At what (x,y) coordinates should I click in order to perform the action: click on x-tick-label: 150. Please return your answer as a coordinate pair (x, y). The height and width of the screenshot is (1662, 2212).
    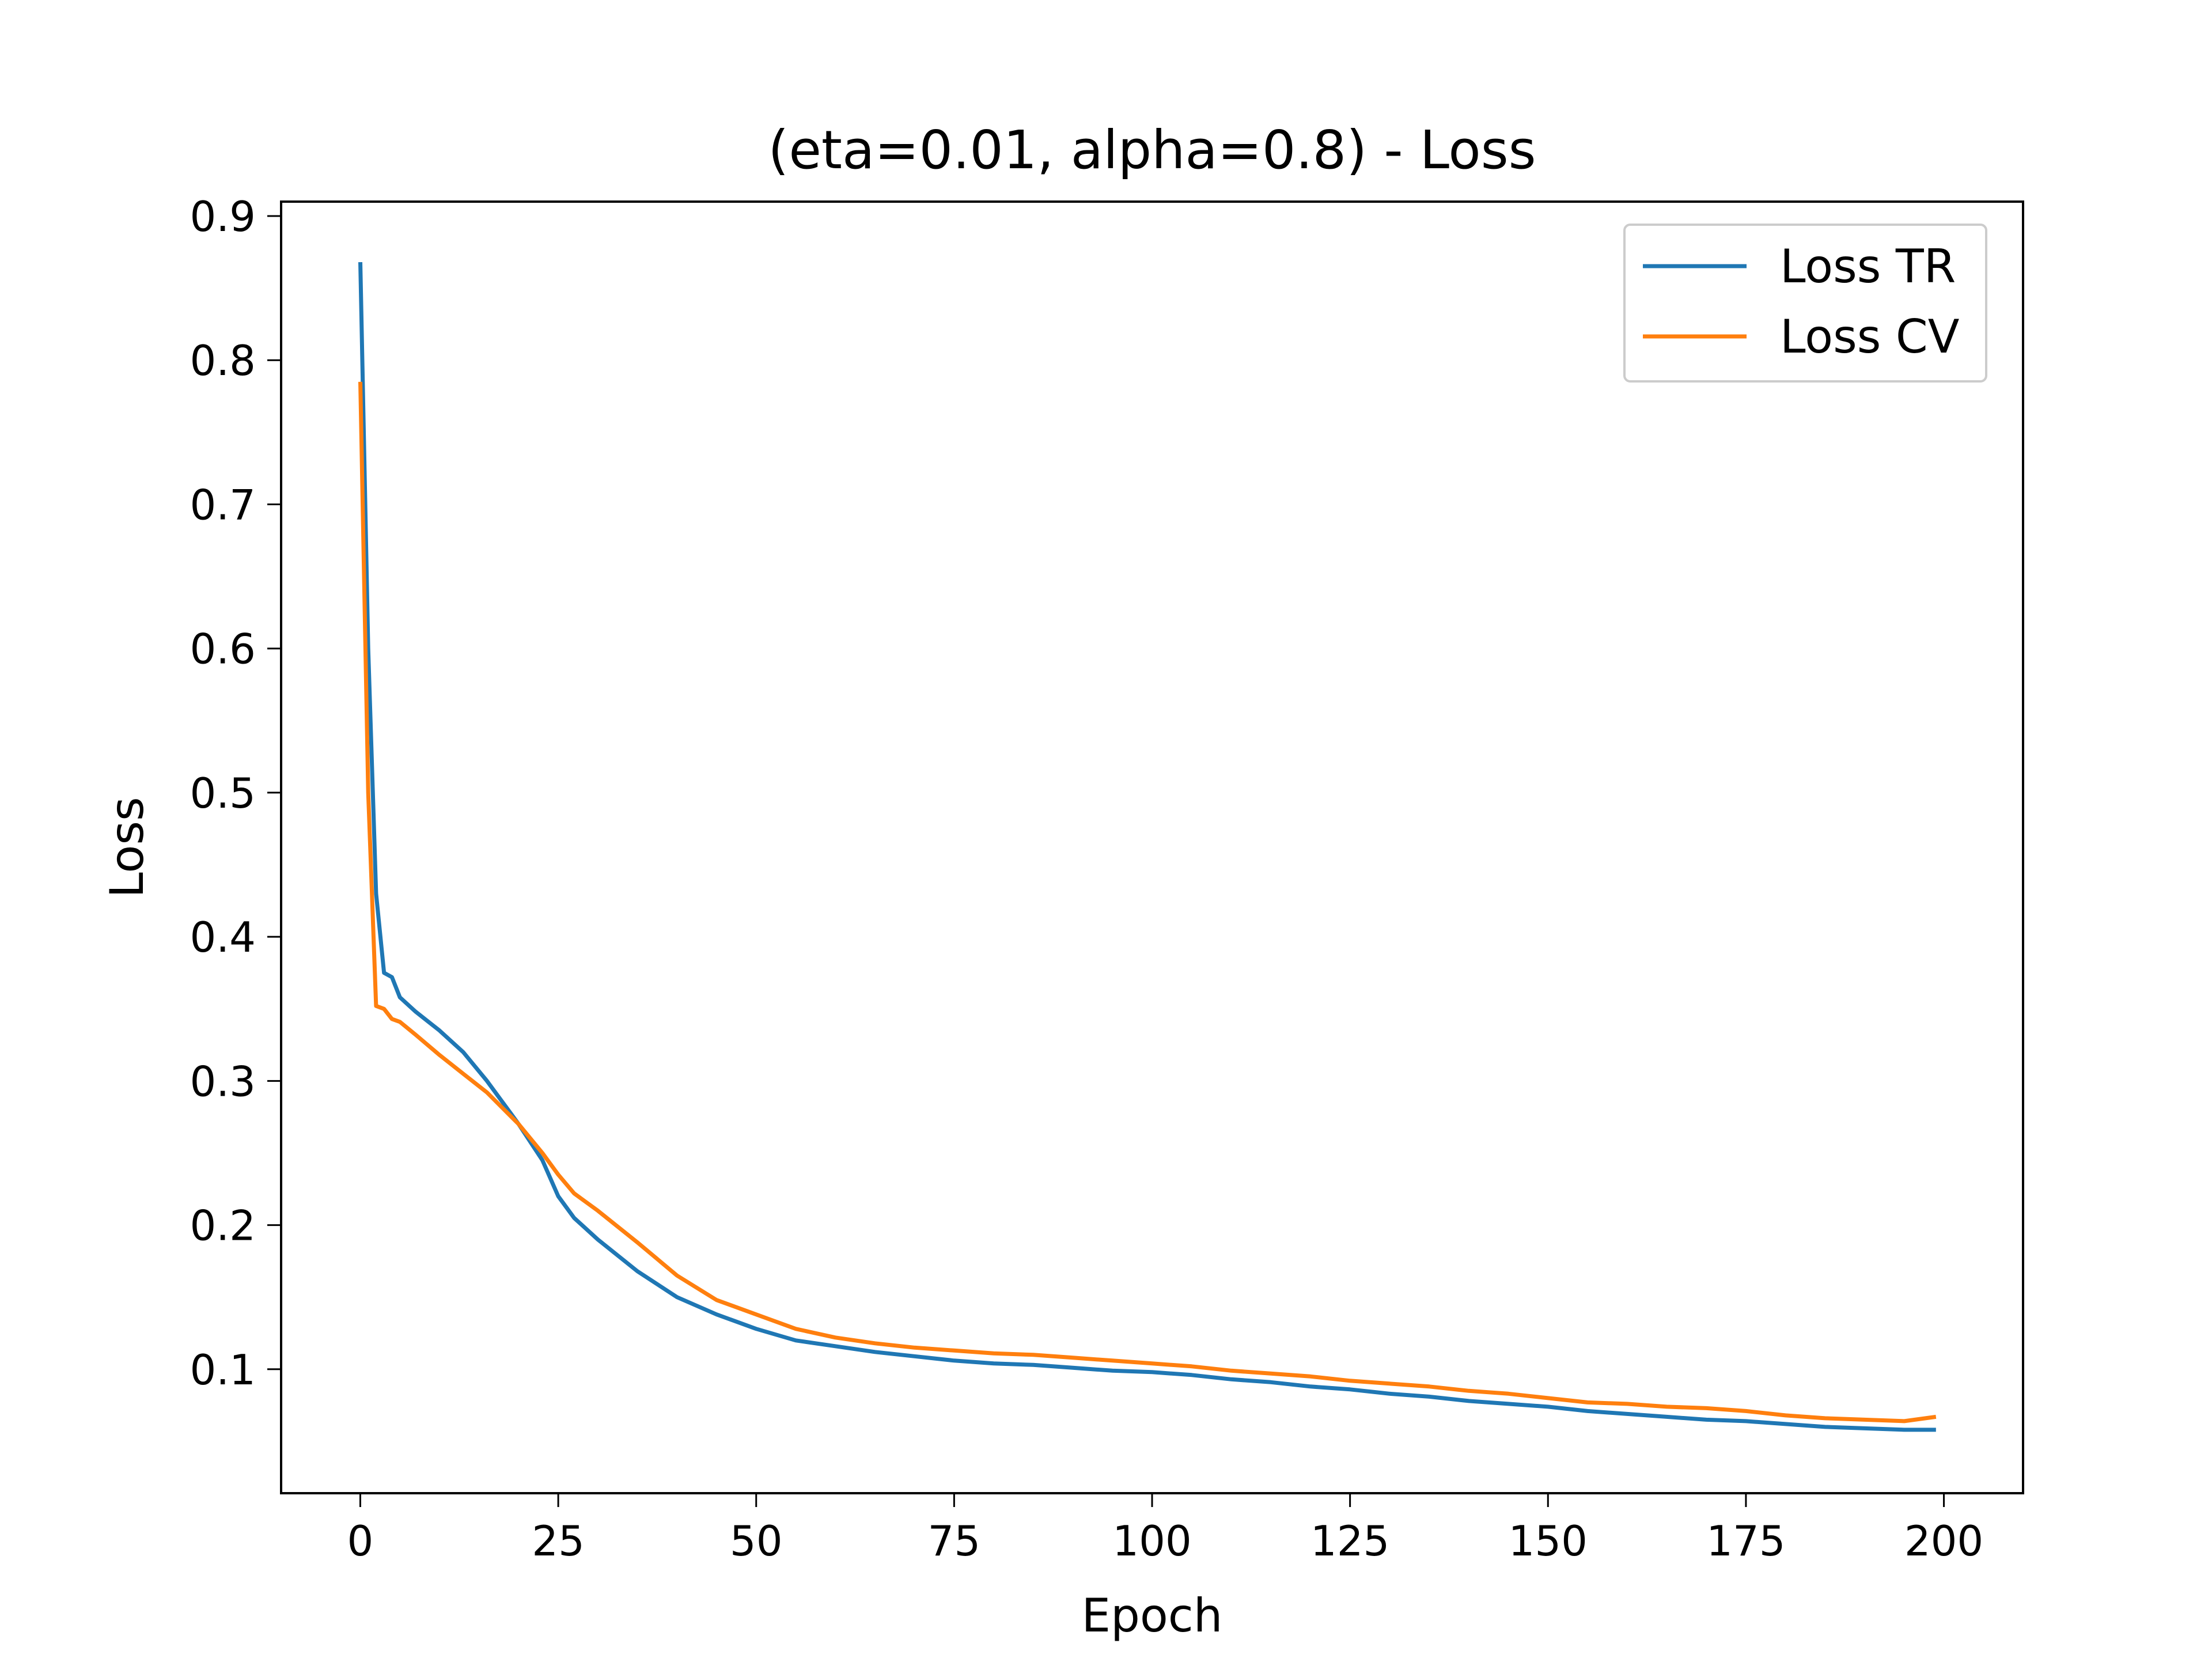
    Looking at the image, I should click on (1548, 1541).